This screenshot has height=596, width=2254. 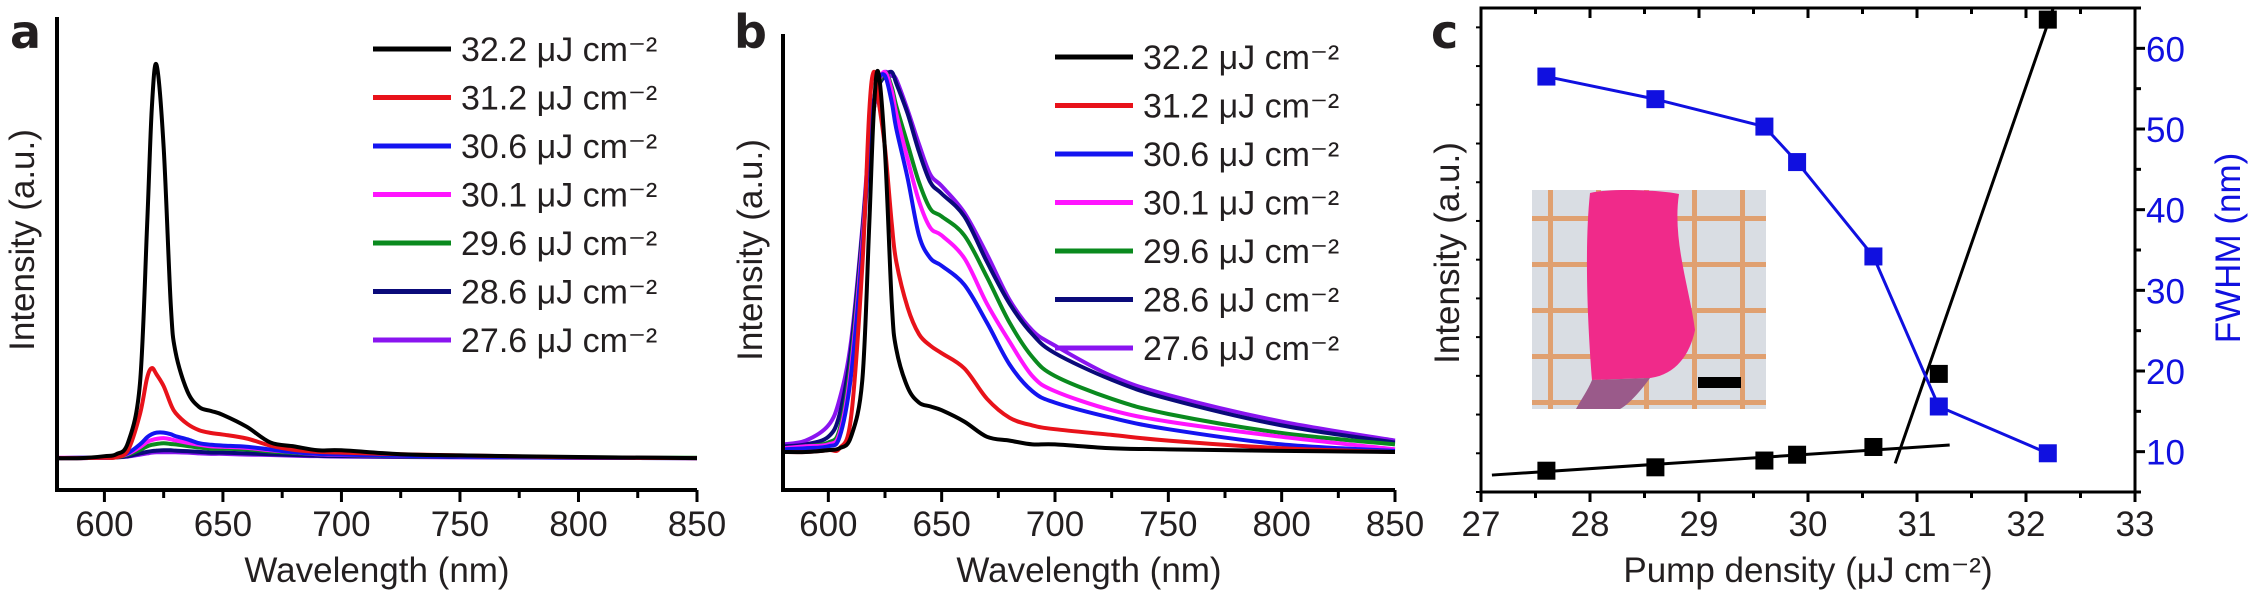 I want to click on x-axis-title: Pump density (μJ cm⁻²), so click(x=1807, y=570).